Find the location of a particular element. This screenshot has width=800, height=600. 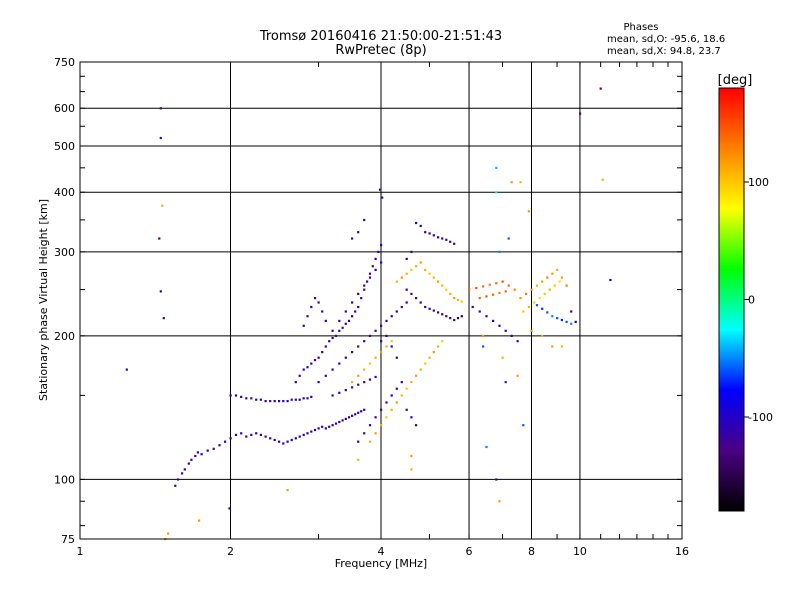

y-tick-label: 200 is located at coordinates (64, 336).